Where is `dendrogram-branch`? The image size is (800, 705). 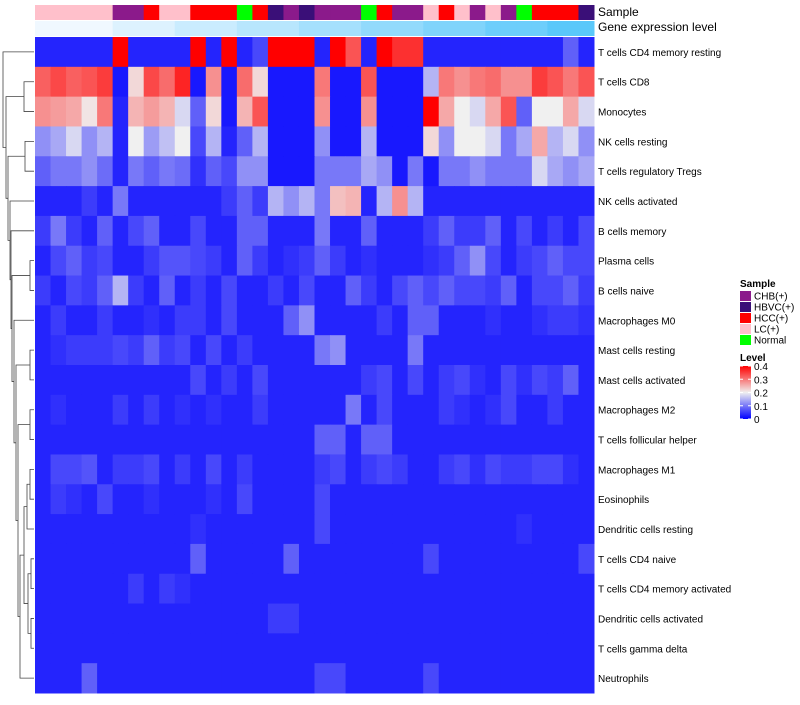 dendrogram-branch is located at coordinates (18, 99).